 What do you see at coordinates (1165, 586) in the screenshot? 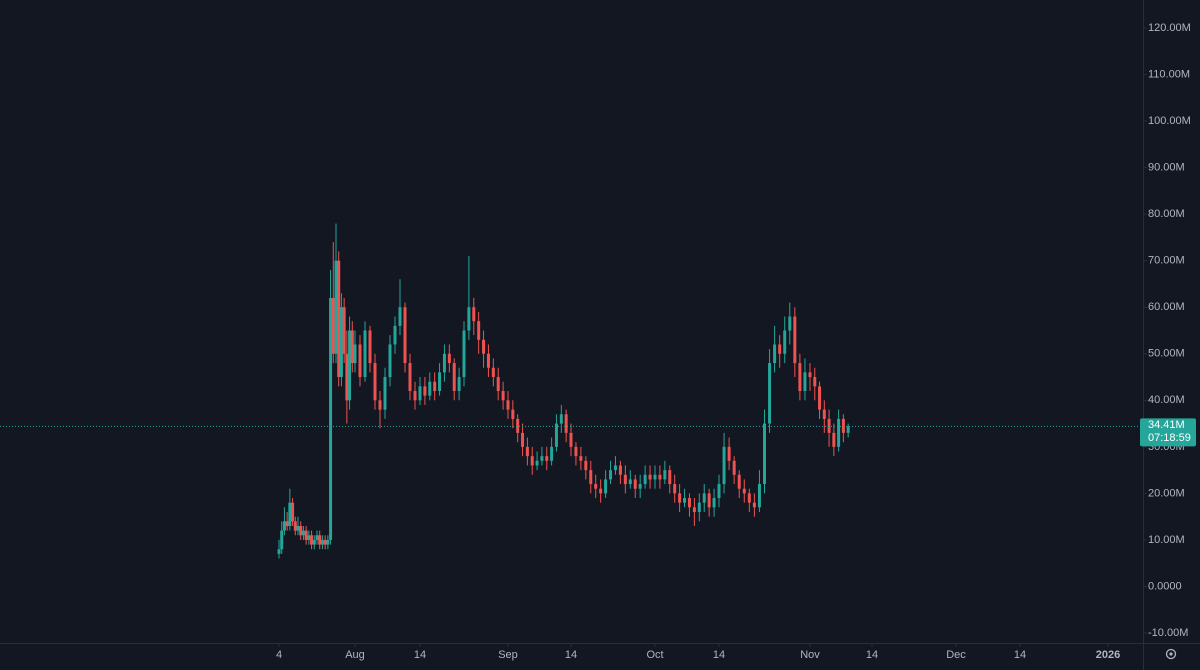
I see `y-tick-label: 0.0000` at bounding box center [1165, 586].